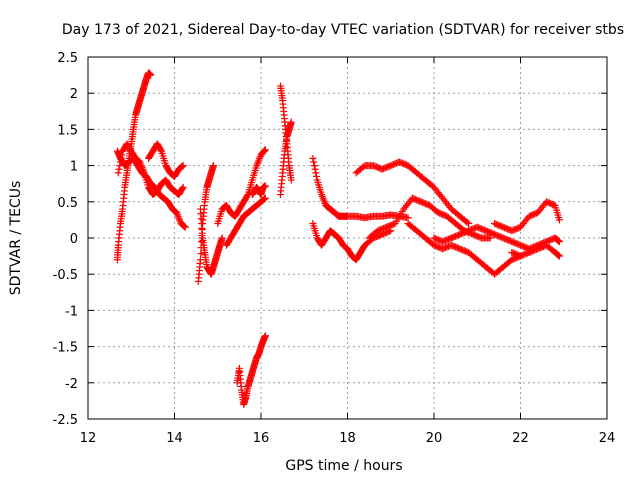 The width and height of the screenshot is (640, 480). Describe the element at coordinates (343, 466) in the screenshot. I see `x-axis-label: GPS time / hours` at that location.